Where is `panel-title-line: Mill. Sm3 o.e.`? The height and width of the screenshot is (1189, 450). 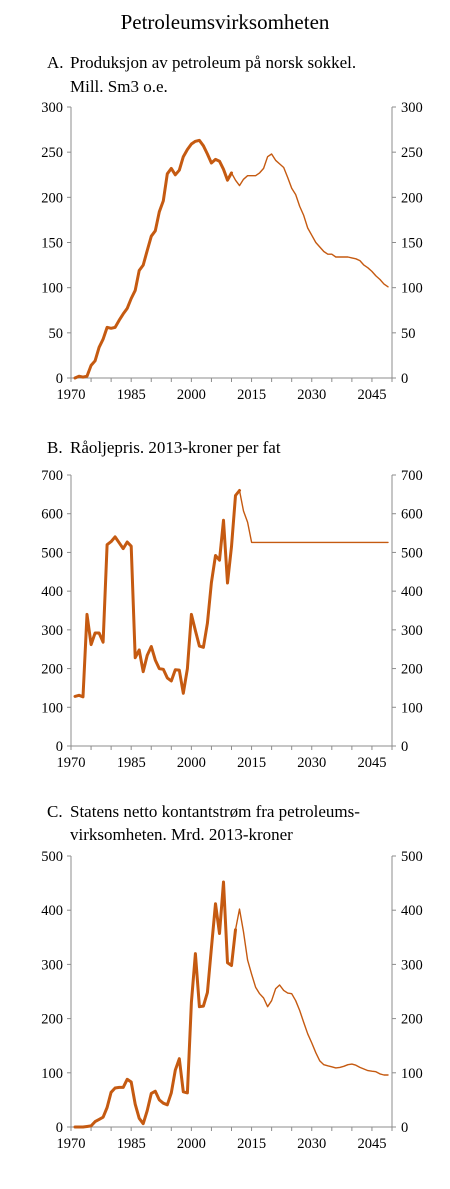 panel-title-line: Mill. Sm3 o.e. is located at coordinates (119, 86).